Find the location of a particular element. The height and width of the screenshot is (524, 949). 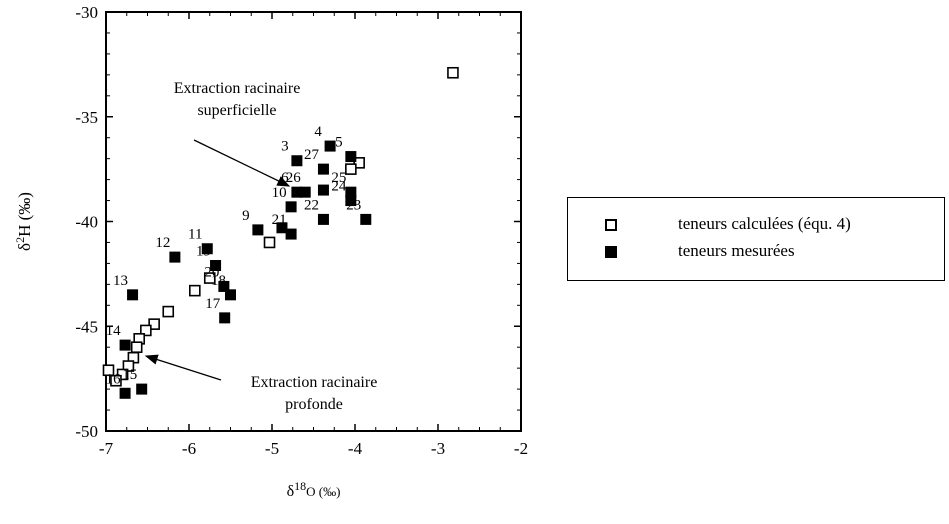

annotation-deep-arrow is located at coordinates (183, 367).